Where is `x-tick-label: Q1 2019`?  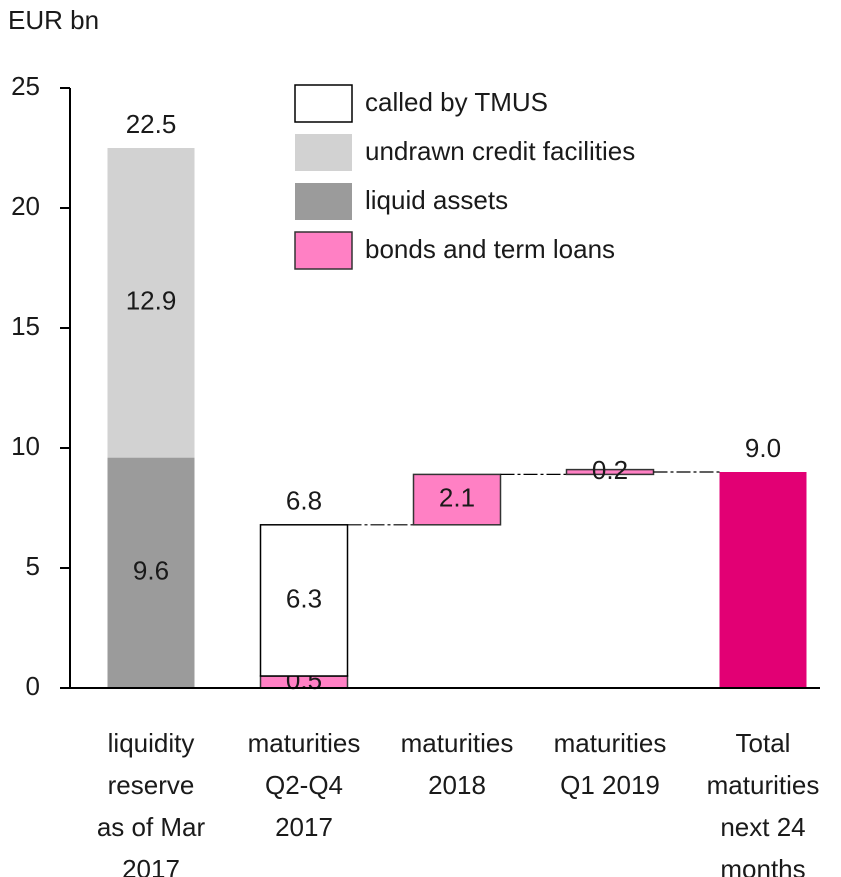 x-tick-label: Q1 2019 is located at coordinates (610, 785).